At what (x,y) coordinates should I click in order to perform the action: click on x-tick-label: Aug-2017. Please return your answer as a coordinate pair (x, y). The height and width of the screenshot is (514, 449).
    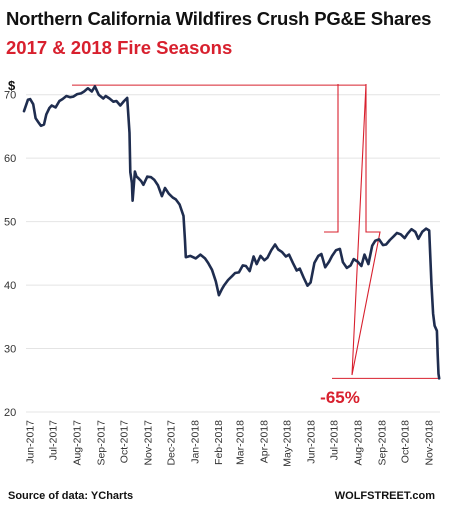
    Looking at the image, I should click on (77, 443).